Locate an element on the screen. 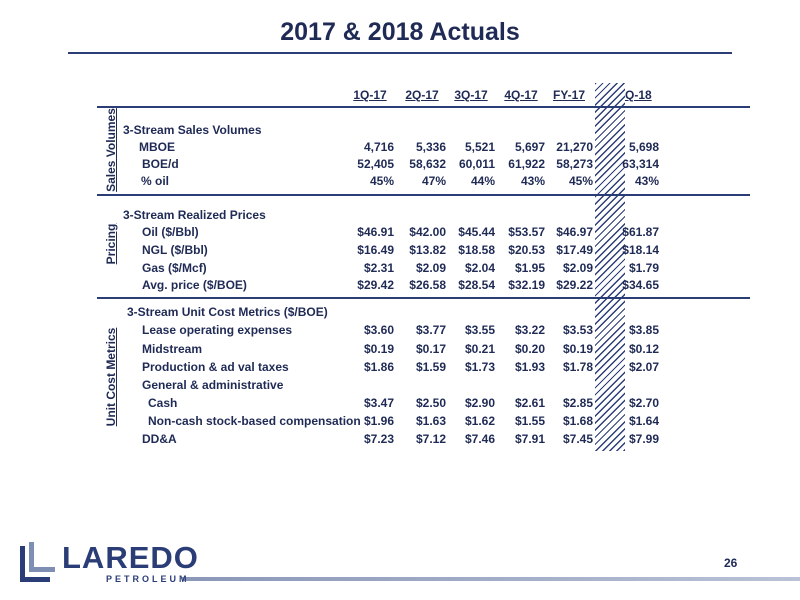 The height and width of the screenshot is (600, 800). title-divider is located at coordinates (400, 53).